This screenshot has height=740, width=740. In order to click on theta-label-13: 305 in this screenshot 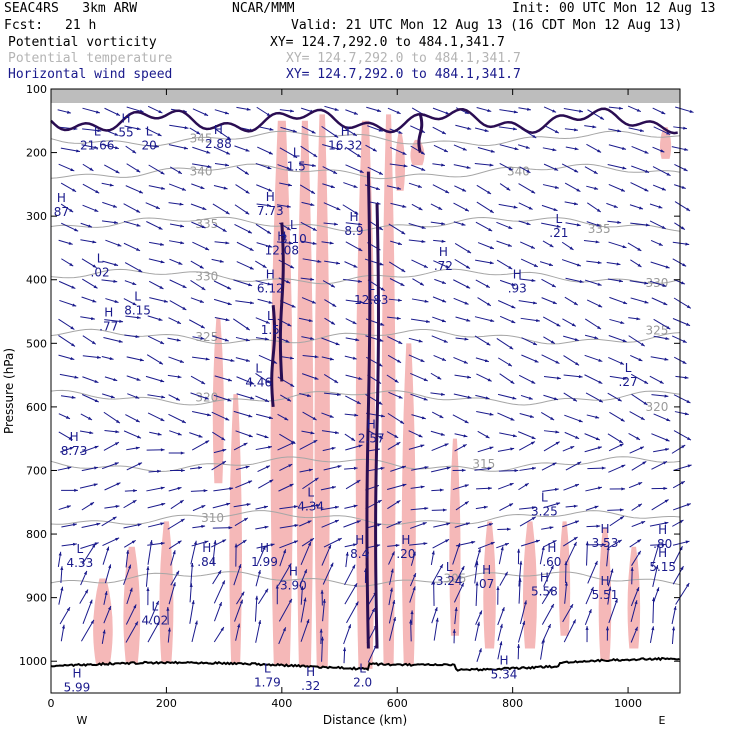, I will do `click(454, 579)`.